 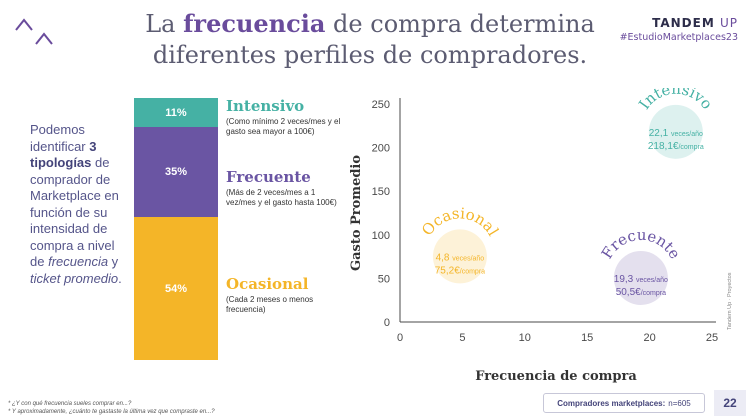 I want to click on source-note: Tandem Up · Proyectos, so click(x=730, y=301).